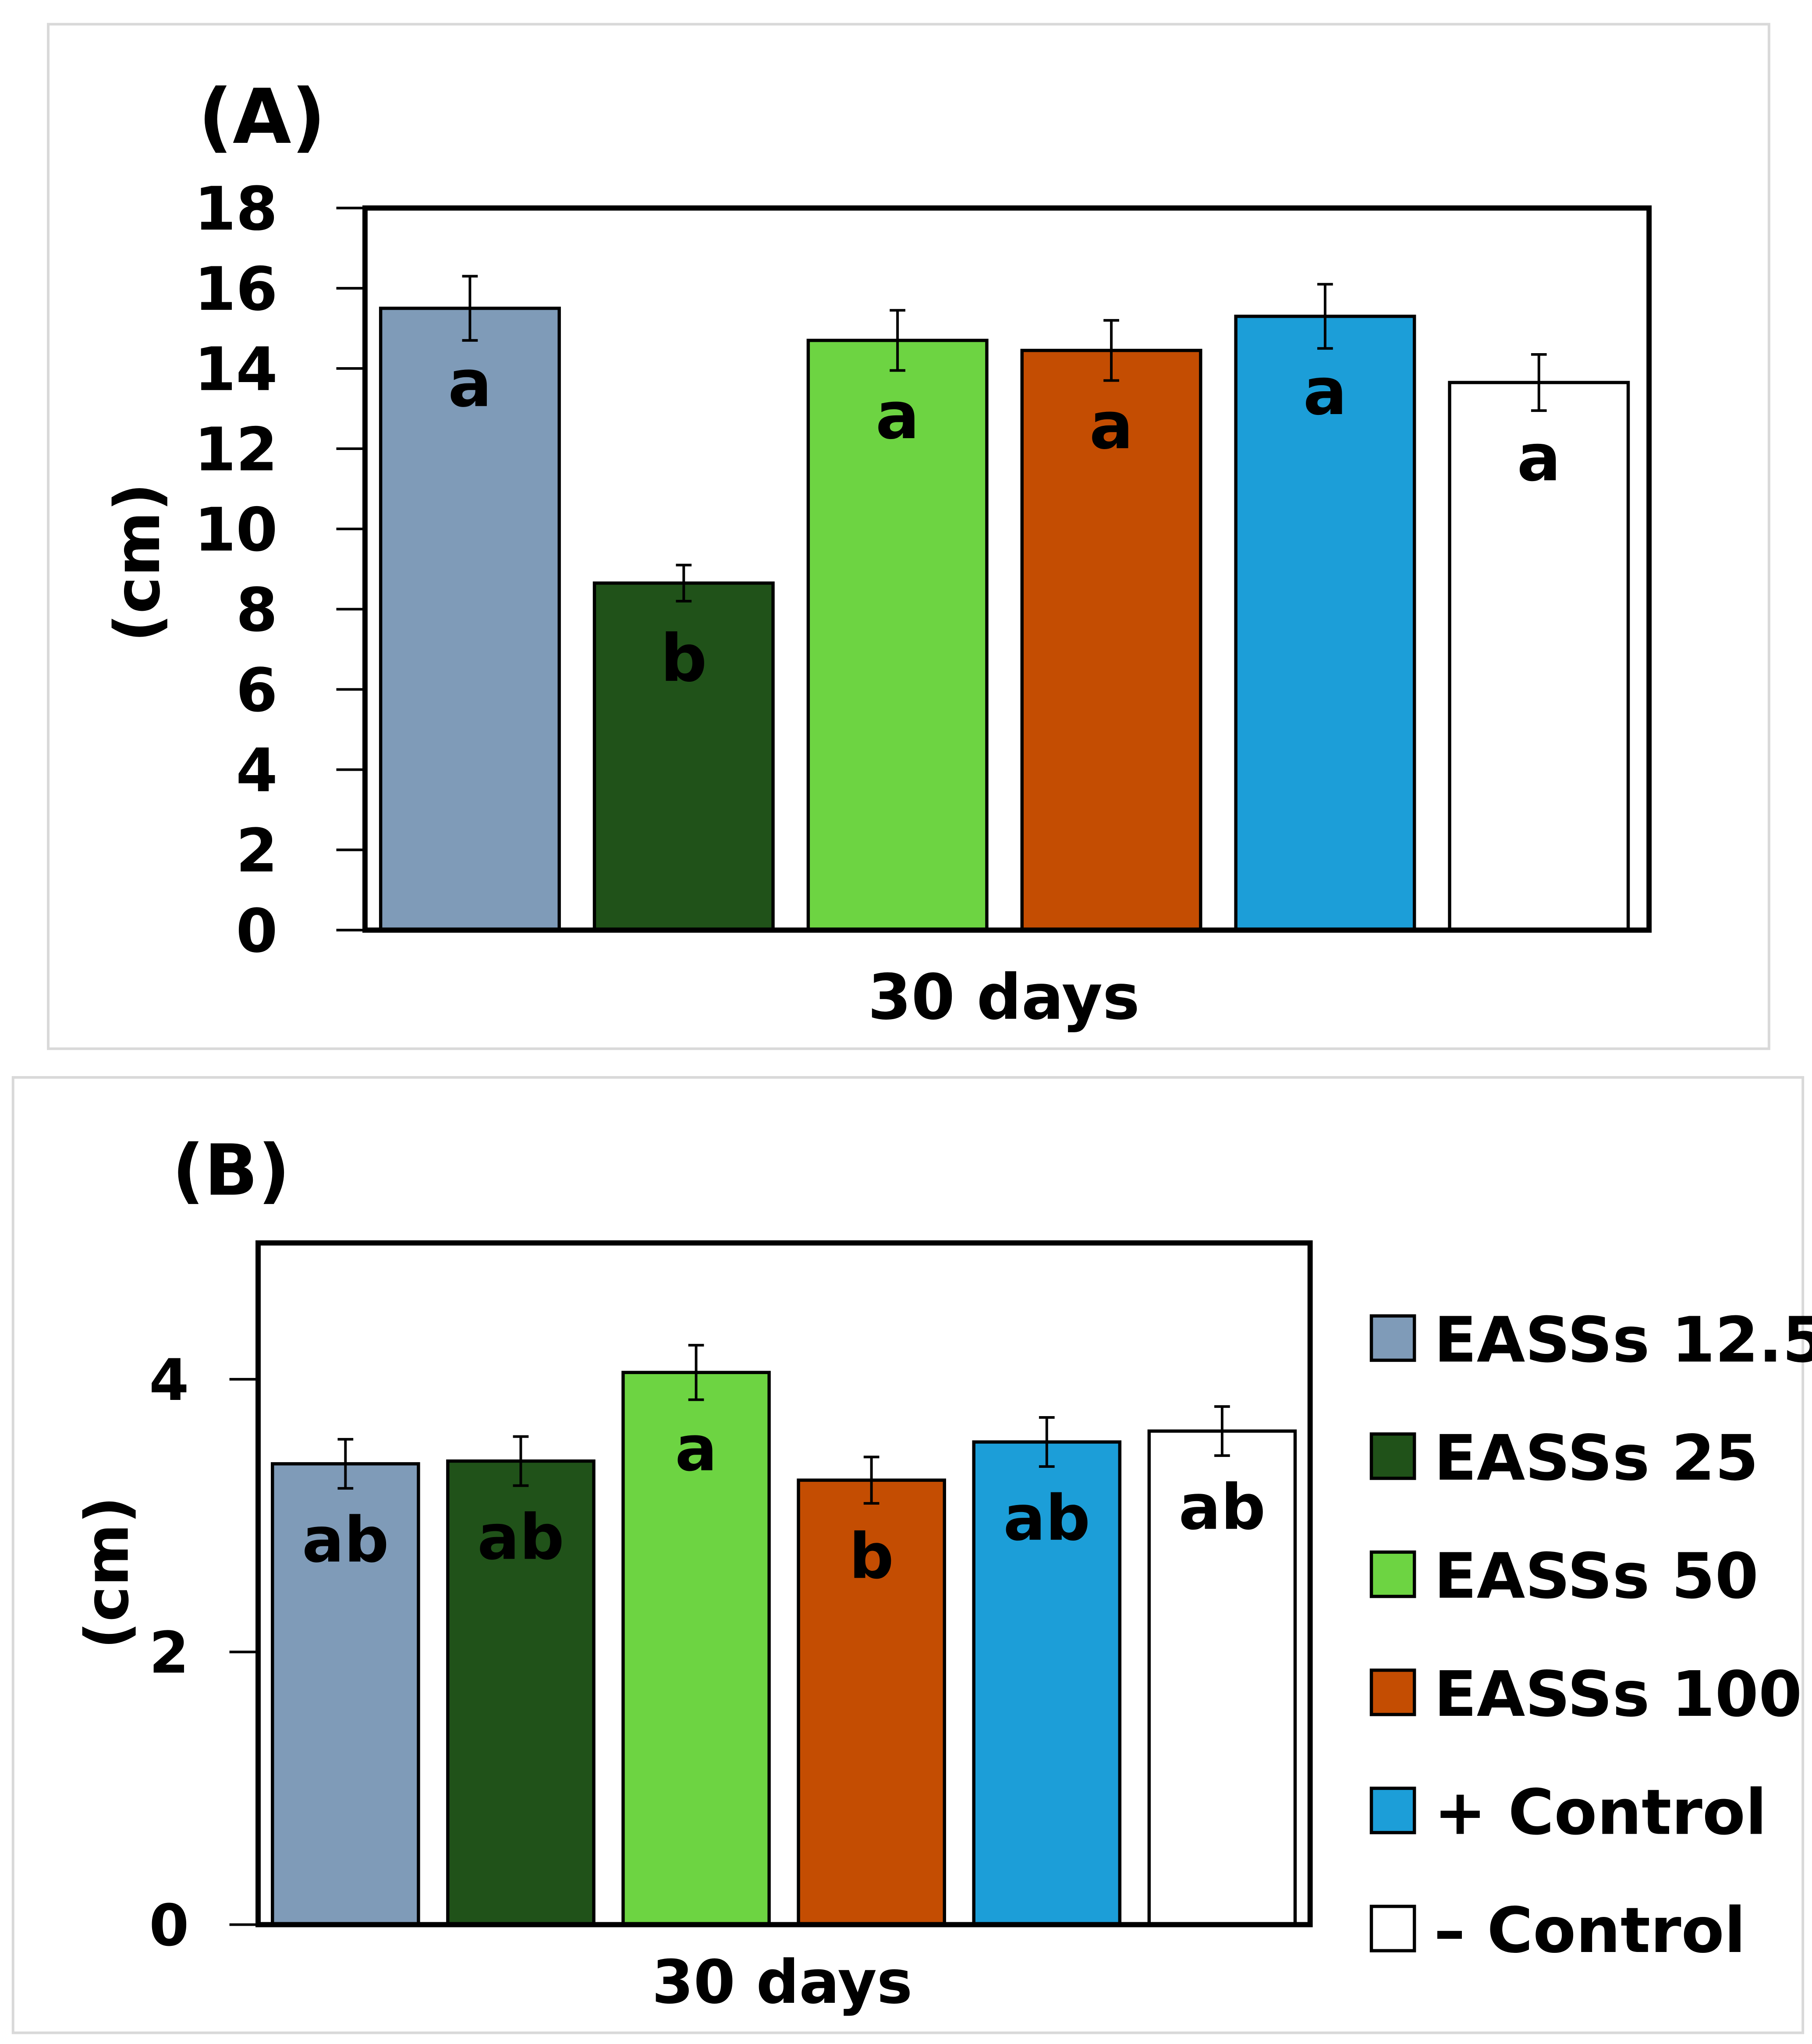  Describe the element at coordinates (1046, 1518) in the screenshot. I see `chart-b-significance-label-5: ab` at that location.